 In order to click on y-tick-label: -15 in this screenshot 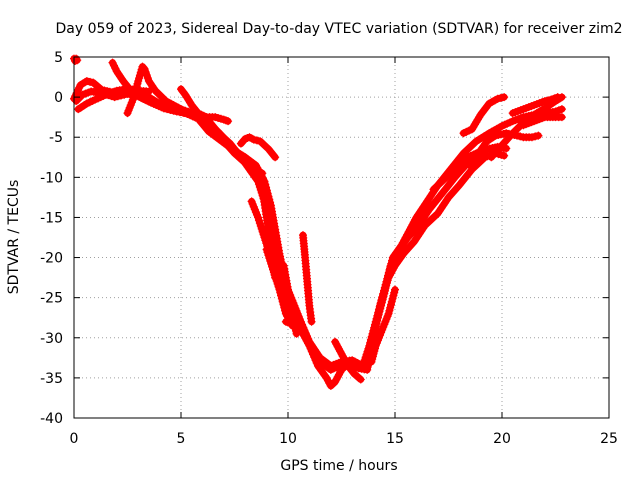, I will do `click(51, 218)`.